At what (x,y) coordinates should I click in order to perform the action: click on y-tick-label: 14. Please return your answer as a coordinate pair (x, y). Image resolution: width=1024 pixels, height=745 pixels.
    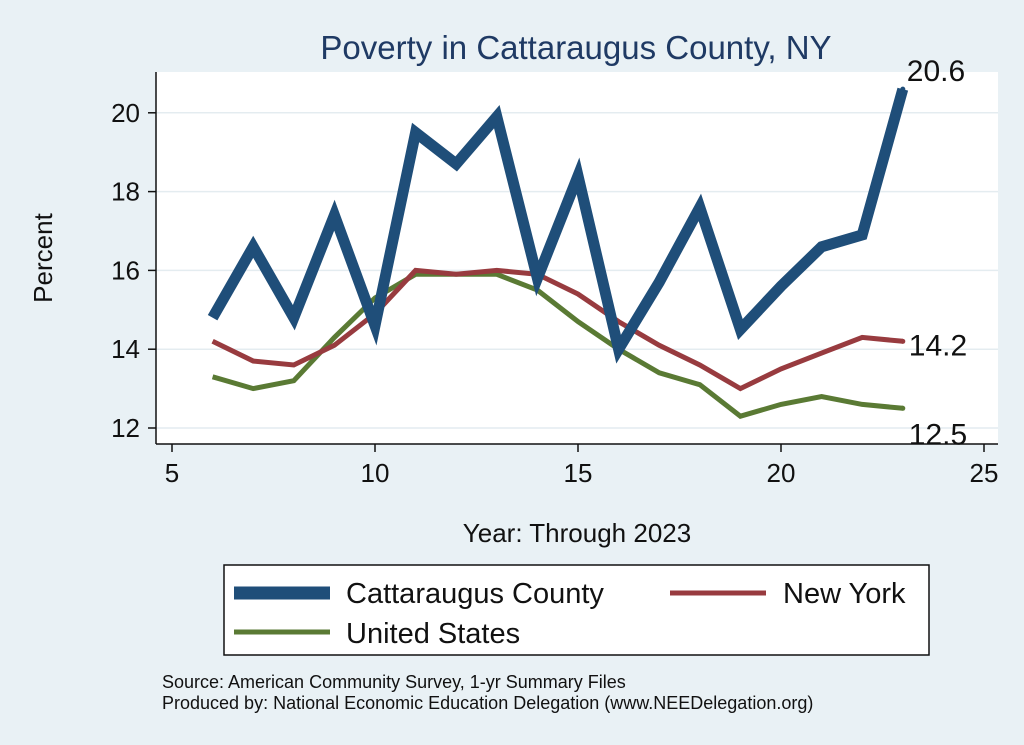
    Looking at the image, I should click on (125, 349).